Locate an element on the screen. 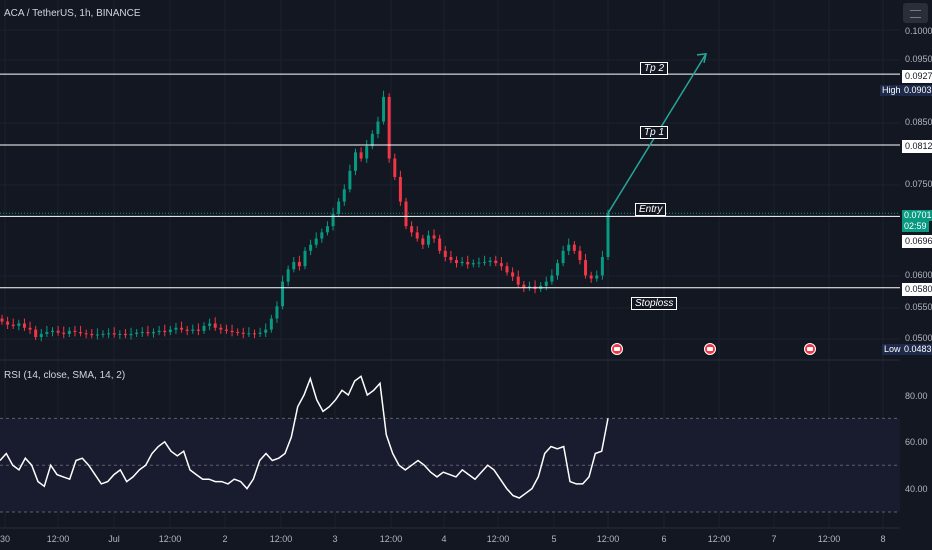 This screenshot has height=550, width=932. tp2-price-tag: 0.0927 is located at coordinates (917, 76).